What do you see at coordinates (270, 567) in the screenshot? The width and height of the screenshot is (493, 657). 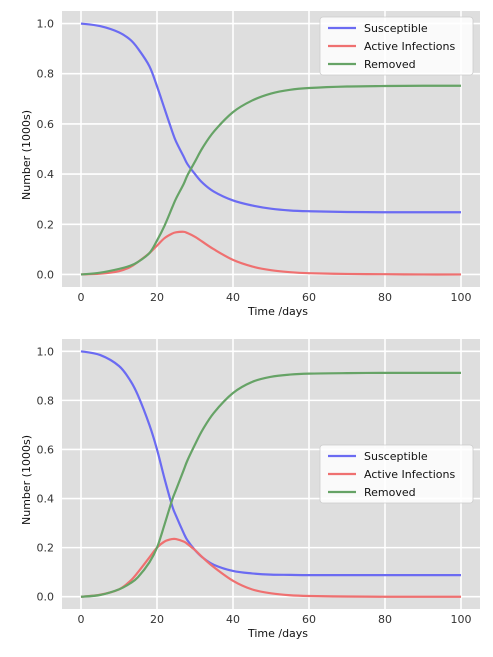 I see `series-line-active-infections` at bounding box center [270, 567].